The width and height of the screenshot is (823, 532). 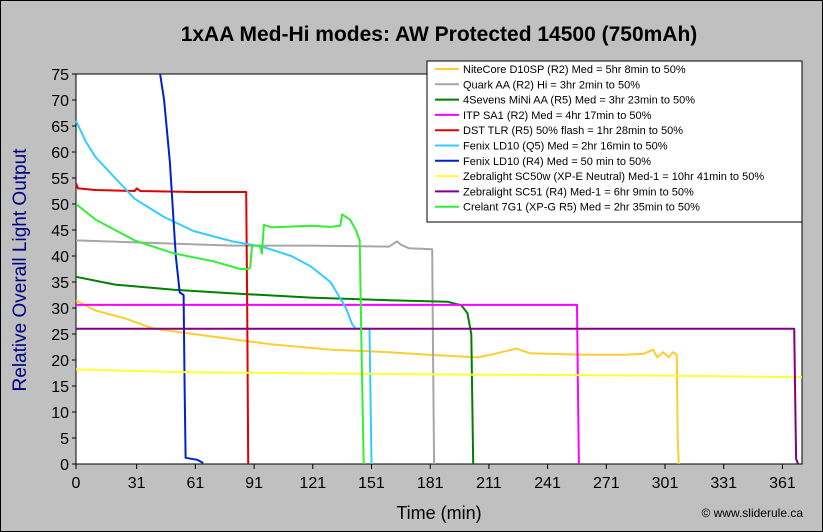 I want to click on y-tick-label: 20, so click(x=60, y=361).